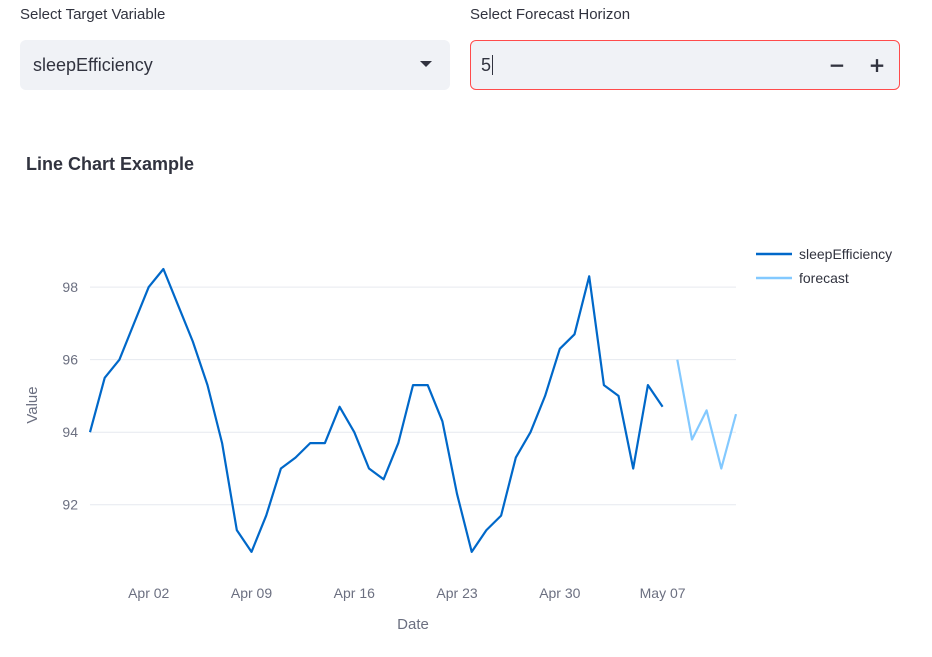 This screenshot has height=657, width=932. Describe the element at coordinates (413, 624) in the screenshot. I see `x-axis-title: Date` at that location.